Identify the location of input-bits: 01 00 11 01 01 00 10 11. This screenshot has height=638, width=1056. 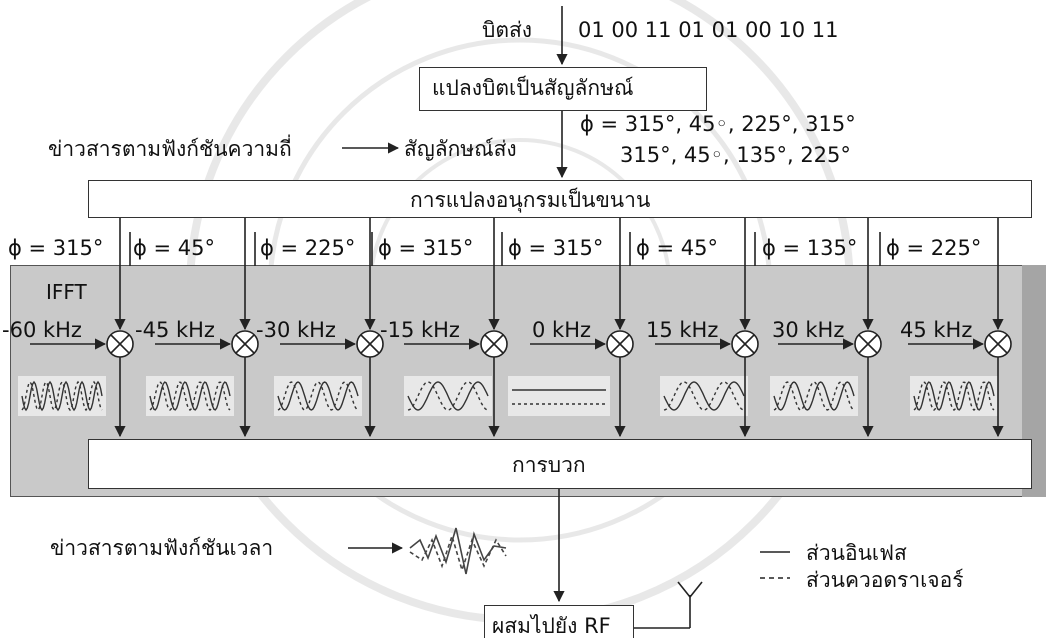
(708, 30).